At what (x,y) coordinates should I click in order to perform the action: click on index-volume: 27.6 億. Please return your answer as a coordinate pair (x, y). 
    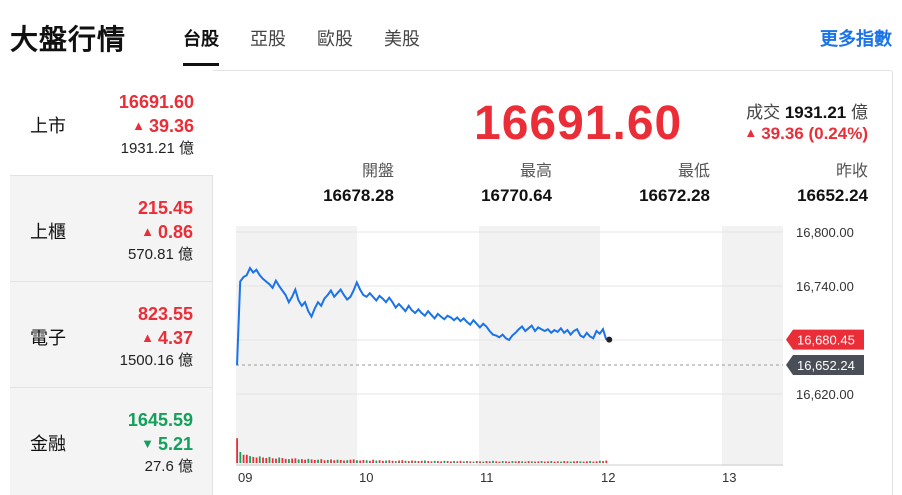
    Looking at the image, I should click on (168, 466).